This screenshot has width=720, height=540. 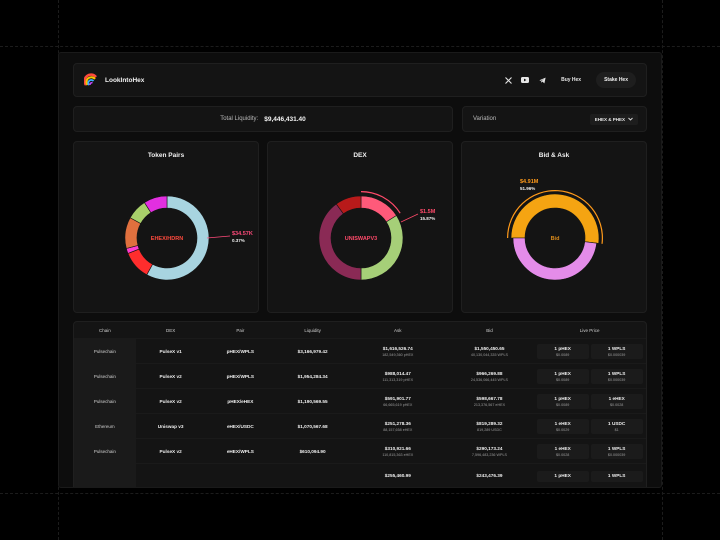 I want to click on liquidity-cell, so click(x=312, y=475).